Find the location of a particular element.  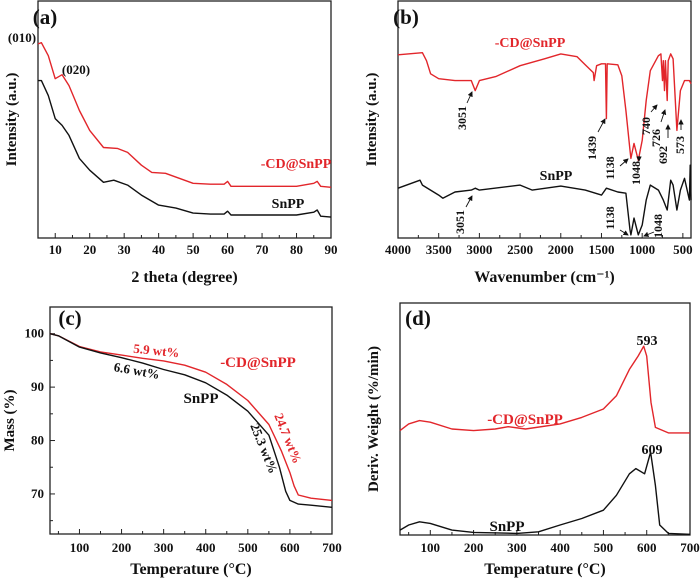

y-axis-label: Mass (%) is located at coordinates (10, 420).